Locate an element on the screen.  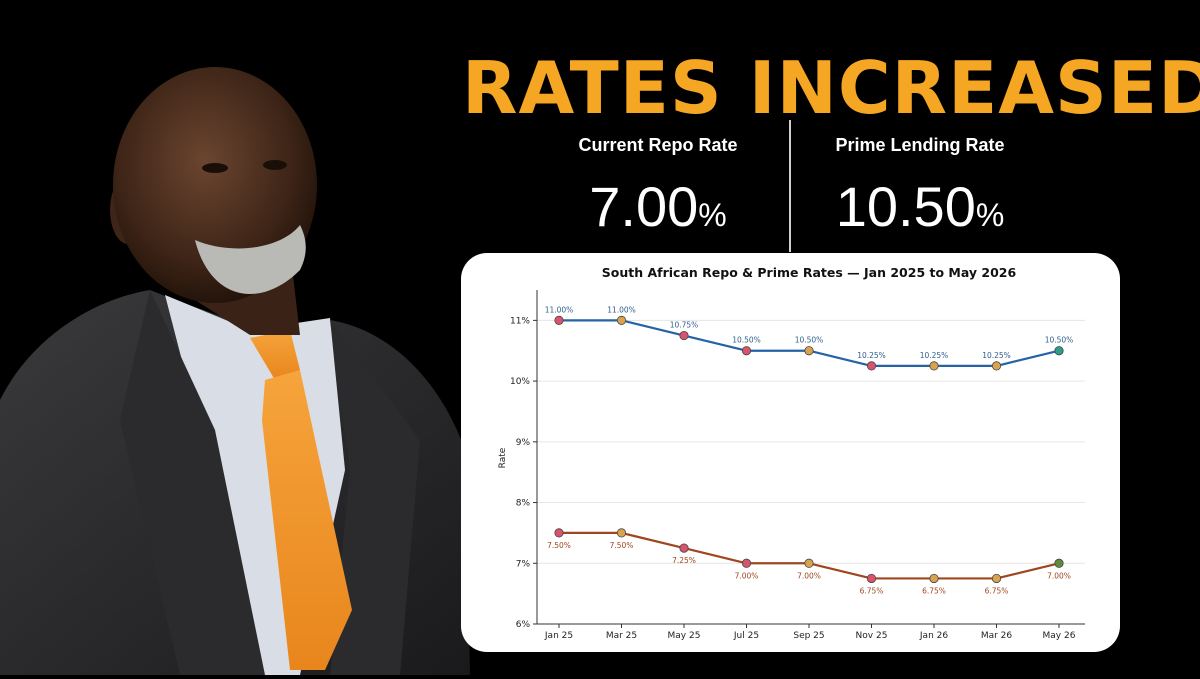
stat-divider is located at coordinates (790, 186).